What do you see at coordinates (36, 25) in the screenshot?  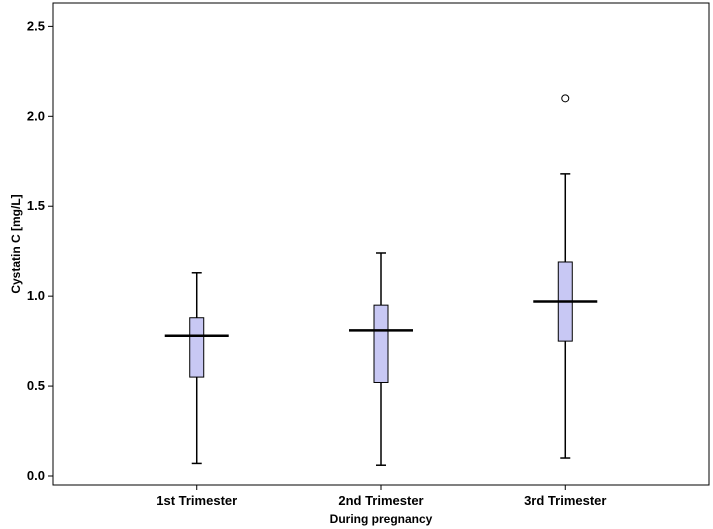 I see `y-tick-label: 2.5` at bounding box center [36, 25].